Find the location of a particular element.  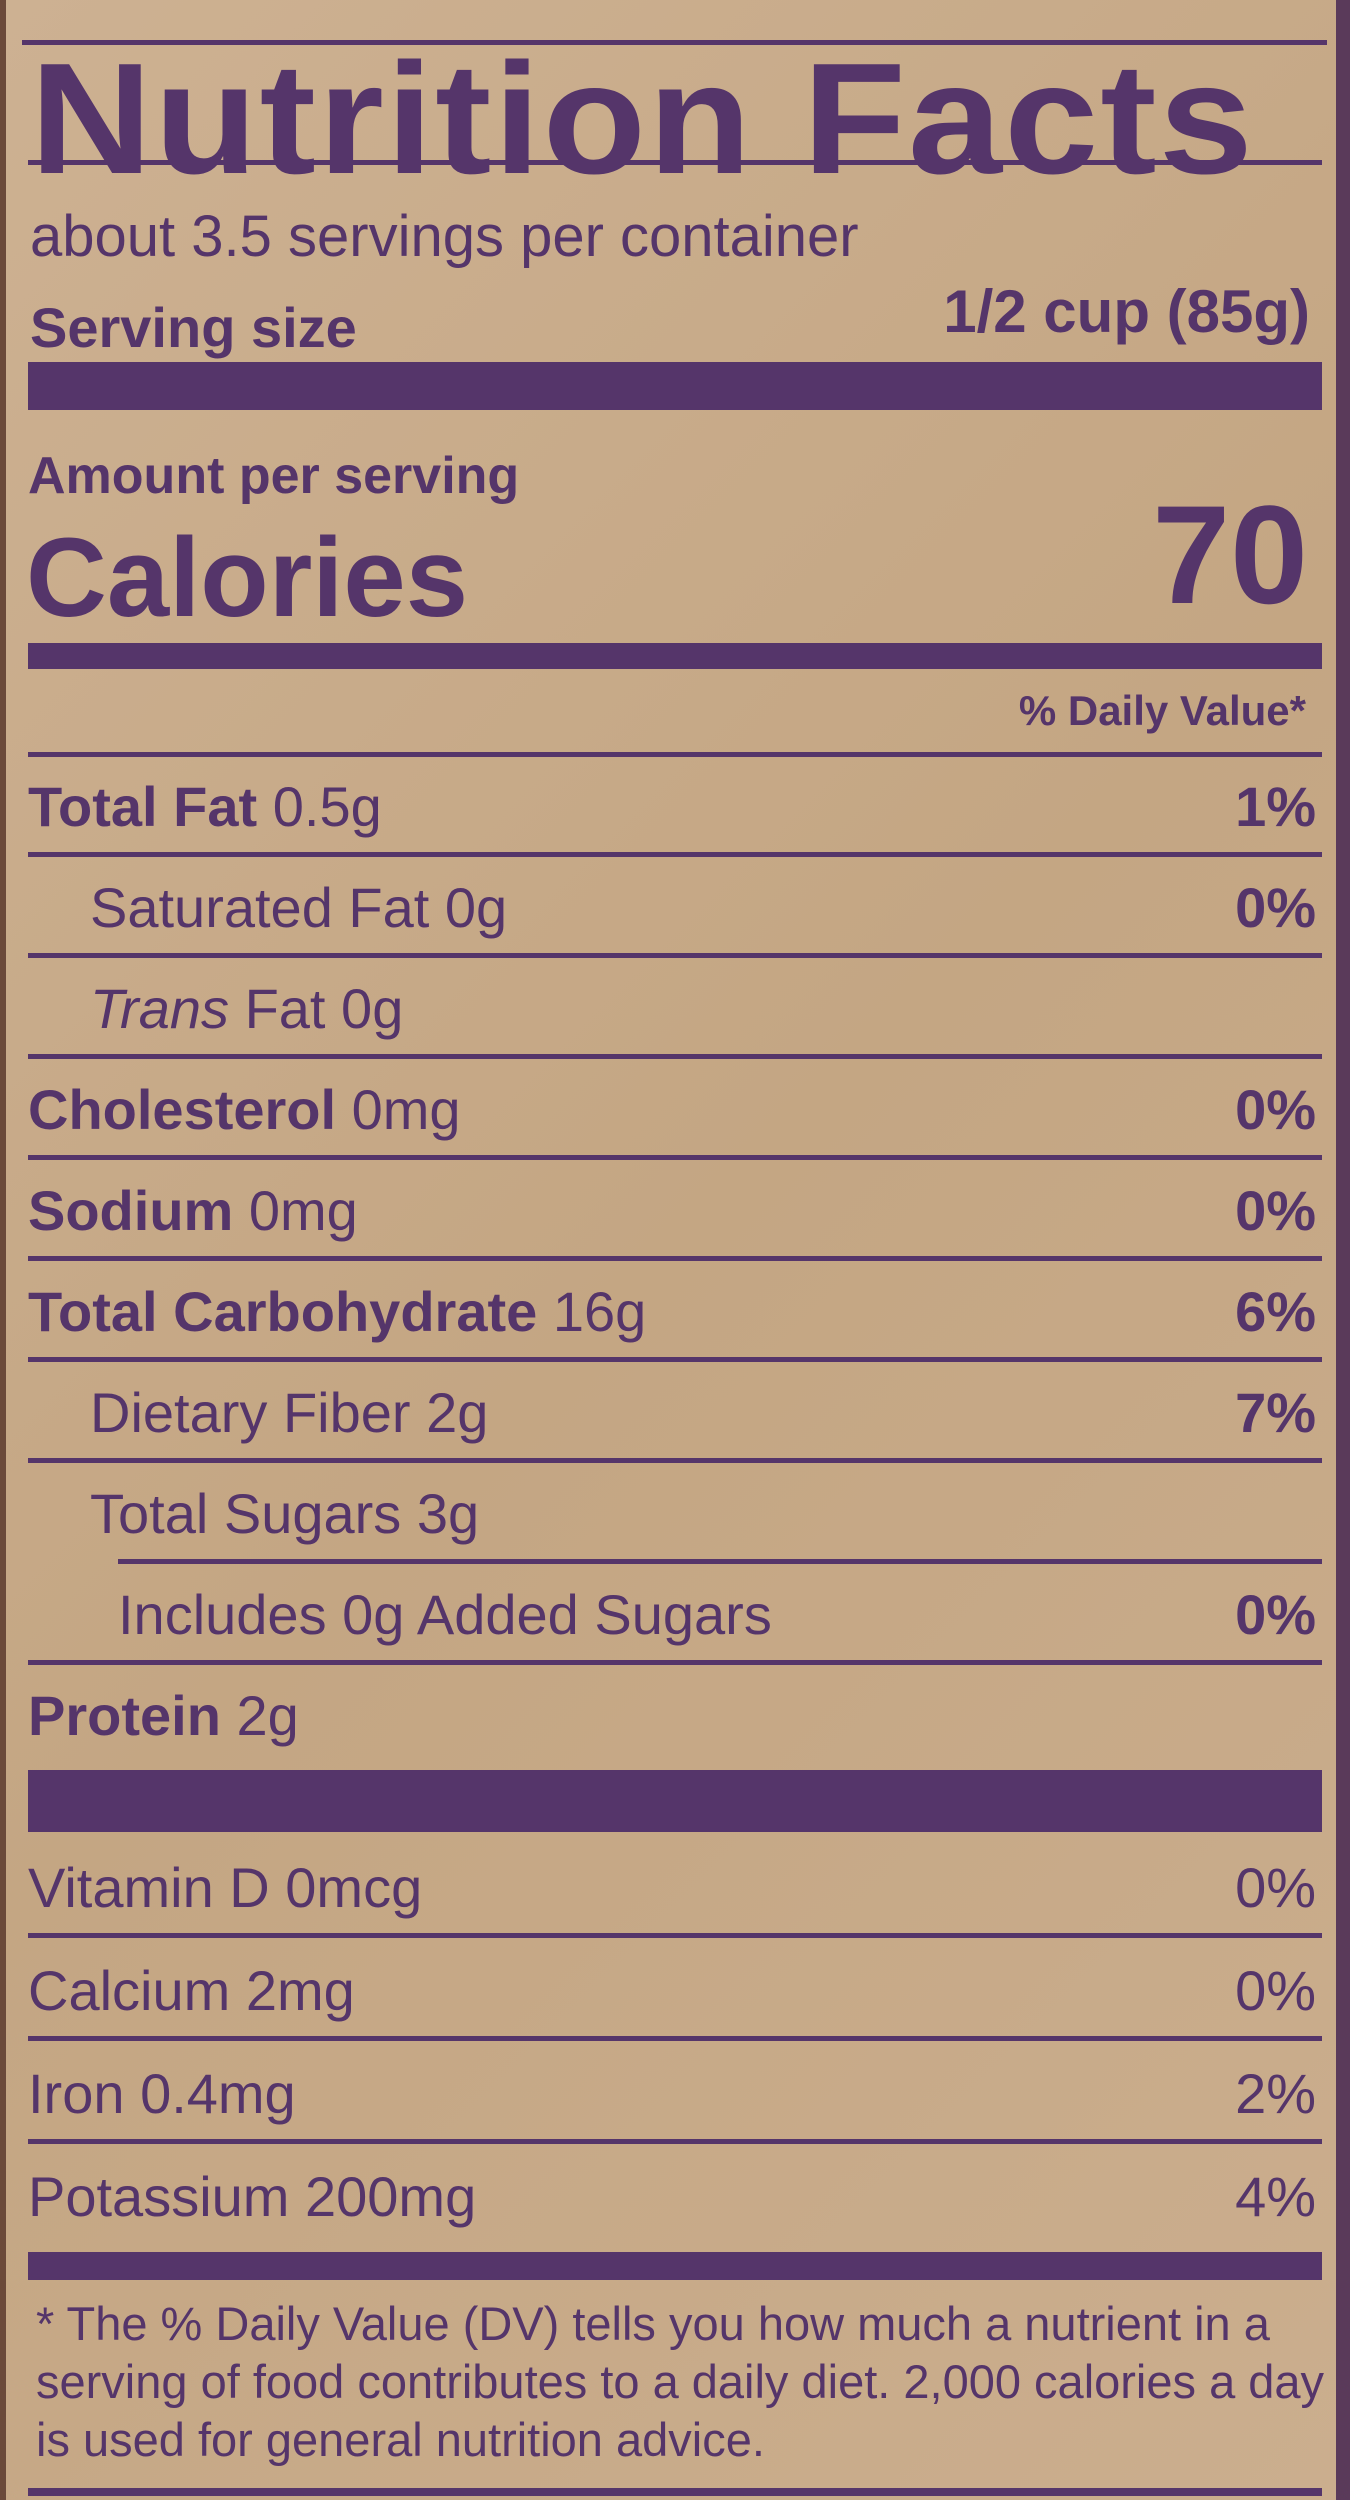

nutrient-row: Protein 2g is located at coordinates (675, 1716).